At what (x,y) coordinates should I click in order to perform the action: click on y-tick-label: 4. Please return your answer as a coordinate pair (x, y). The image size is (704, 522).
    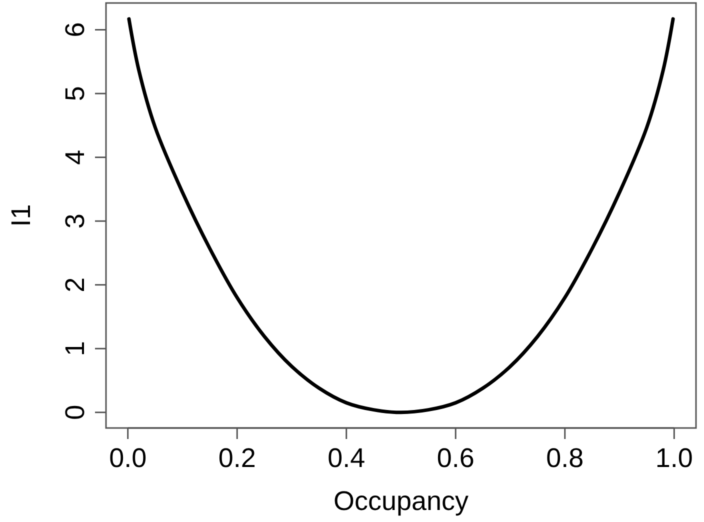
    Looking at the image, I should click on (75, 157).